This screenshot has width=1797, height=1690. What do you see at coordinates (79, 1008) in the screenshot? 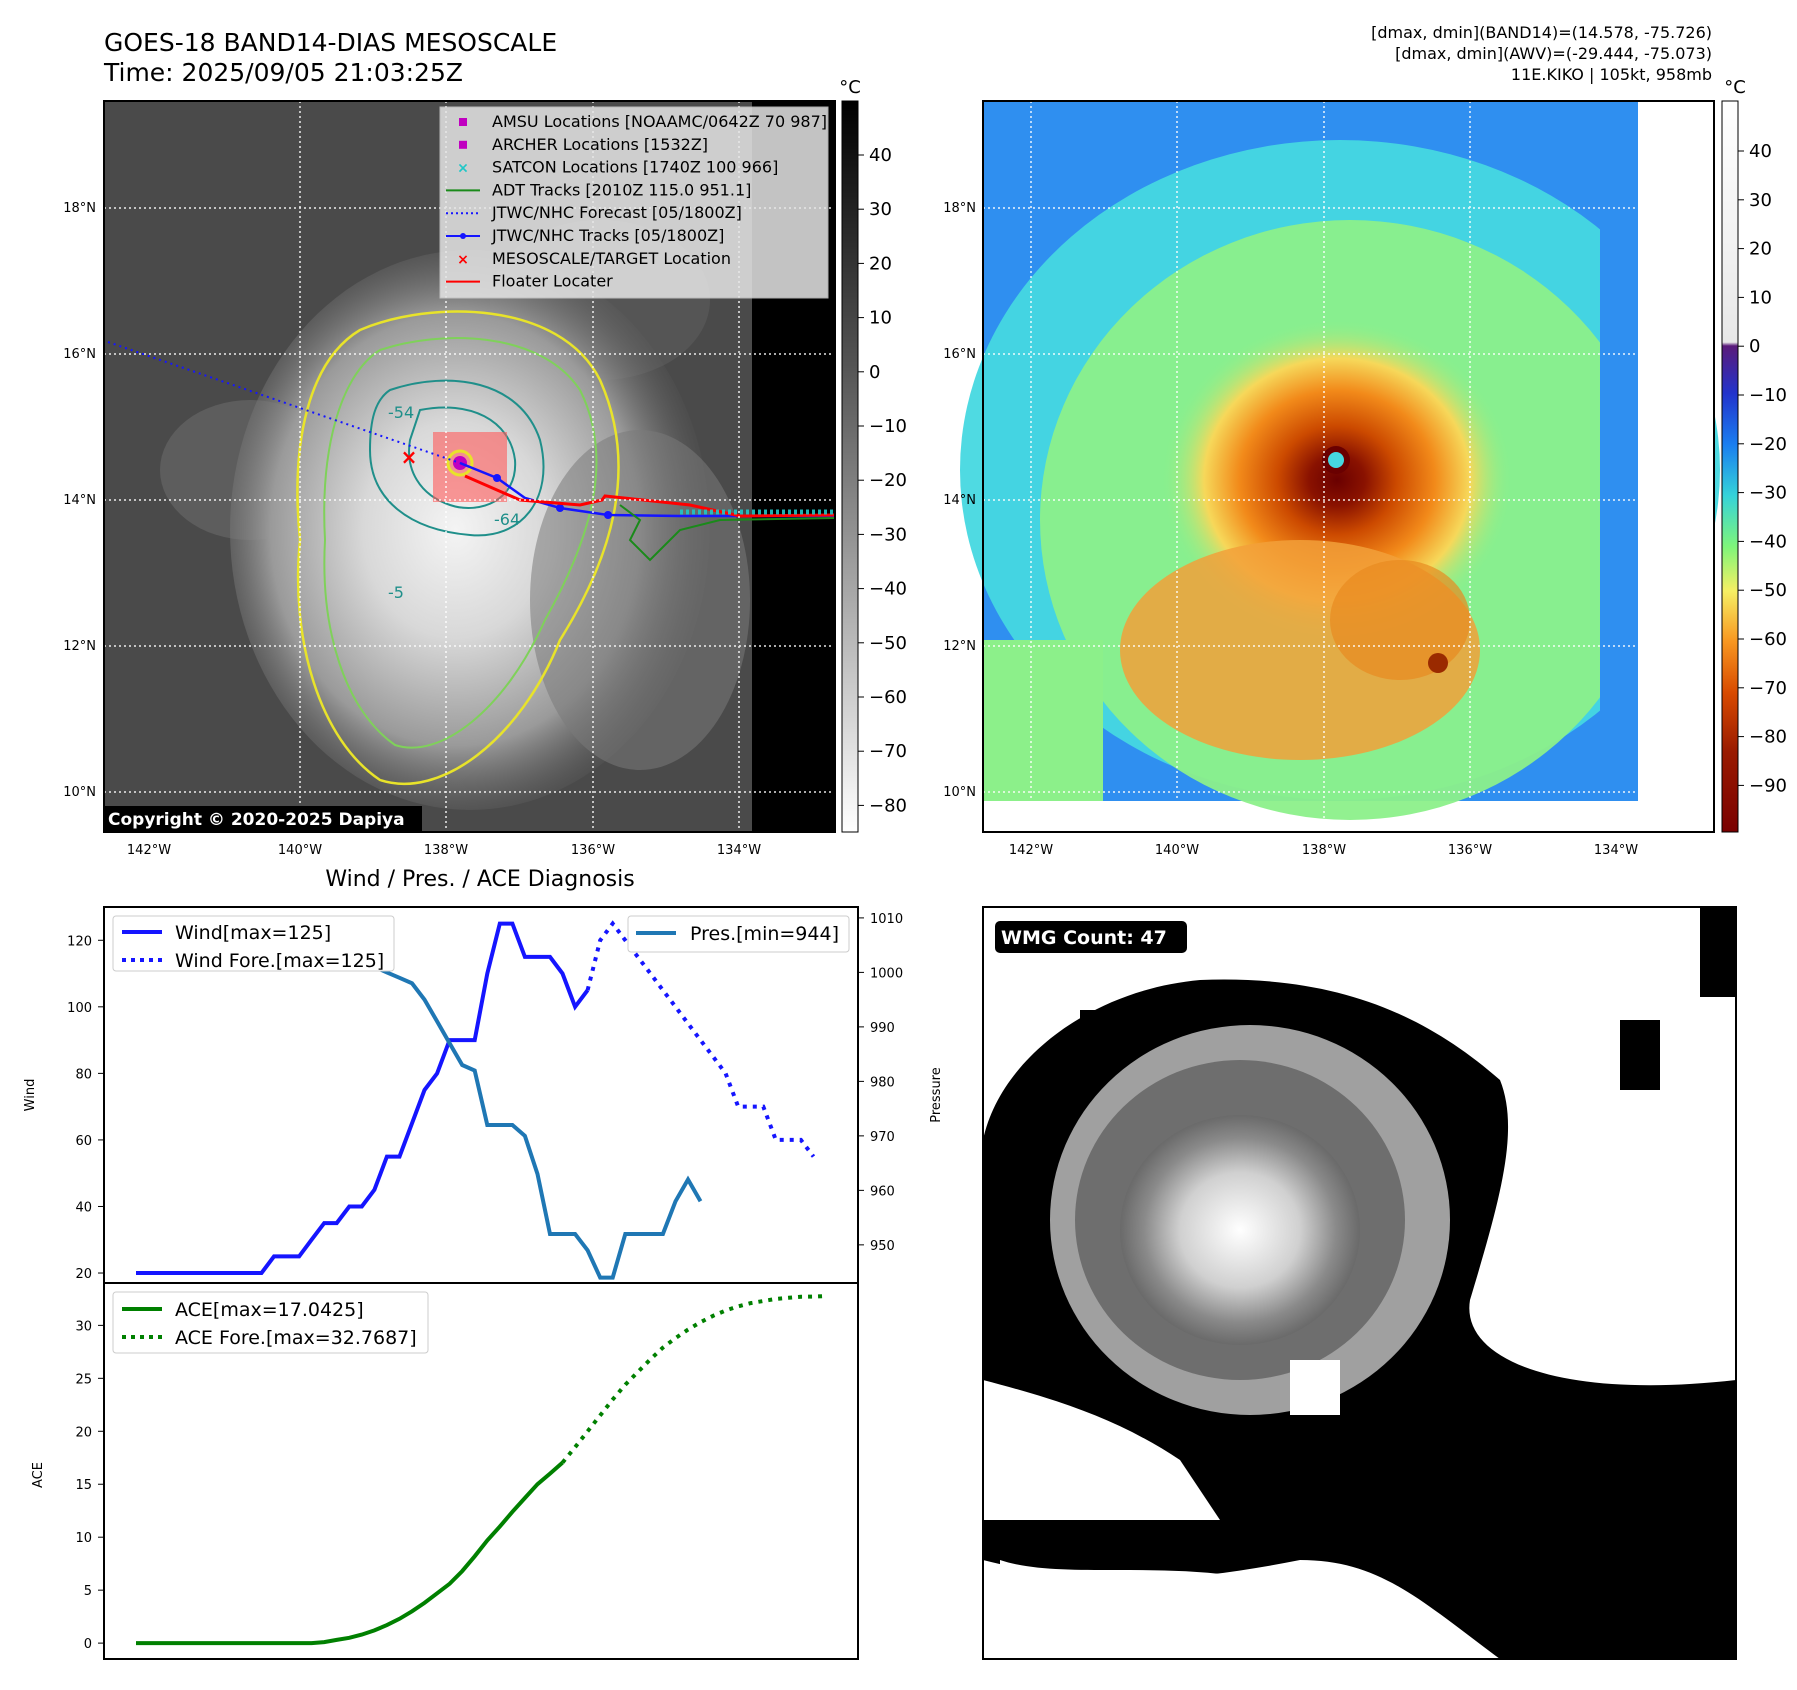
I see `wind-y-tick: 100` at bounding box center [79, 1008].